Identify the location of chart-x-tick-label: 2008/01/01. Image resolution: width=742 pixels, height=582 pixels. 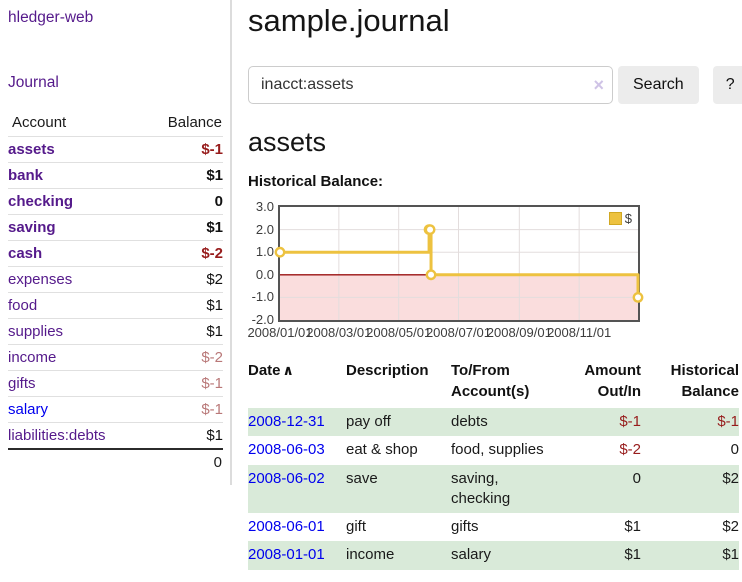
(280, 332).